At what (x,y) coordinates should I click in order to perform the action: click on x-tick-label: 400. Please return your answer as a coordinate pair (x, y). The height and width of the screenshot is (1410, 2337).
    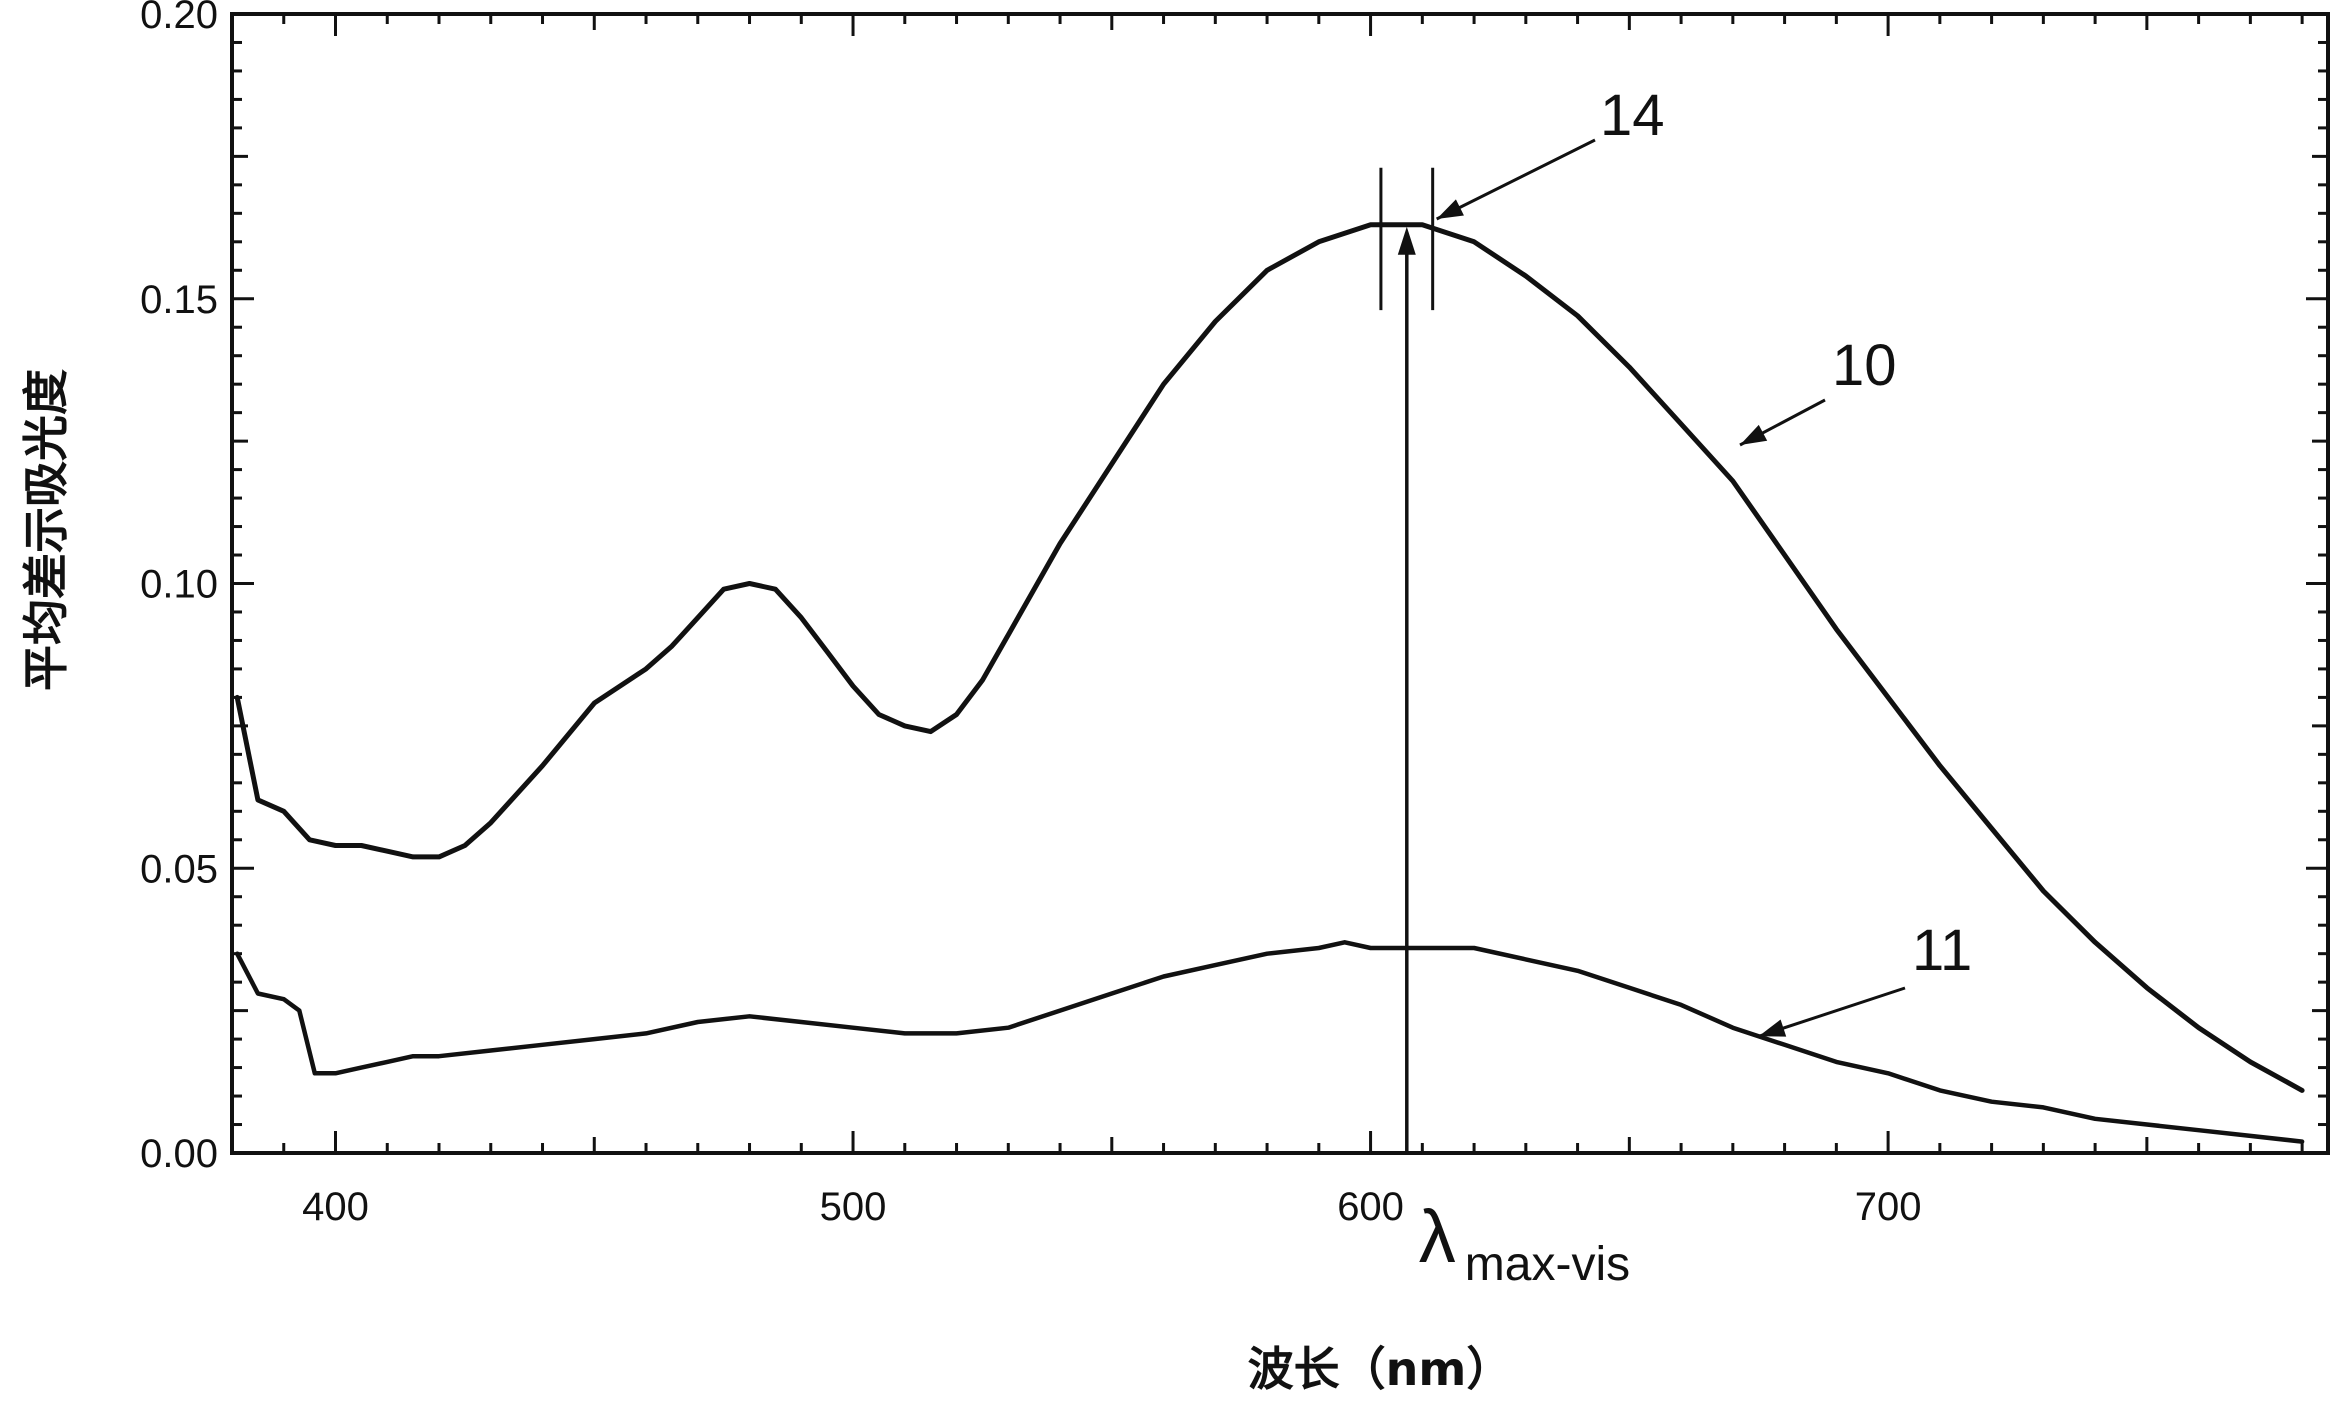
    Looking at the image, I should click on (335, 1207).